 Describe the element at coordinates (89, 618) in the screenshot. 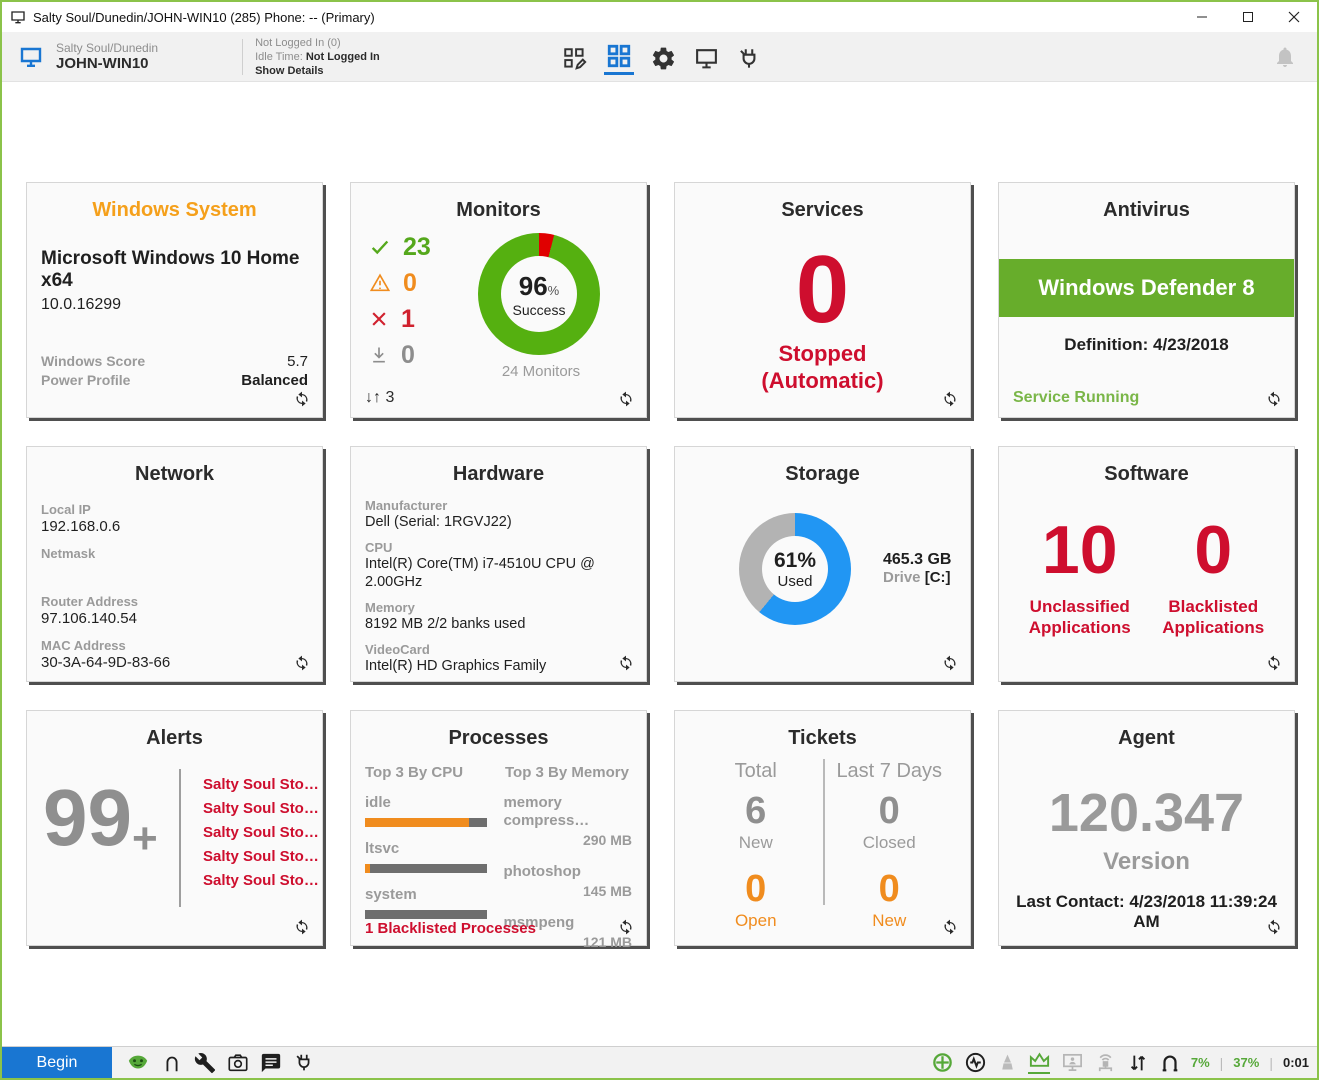

I see `router-address-value: 97.106.140.54` at that location.